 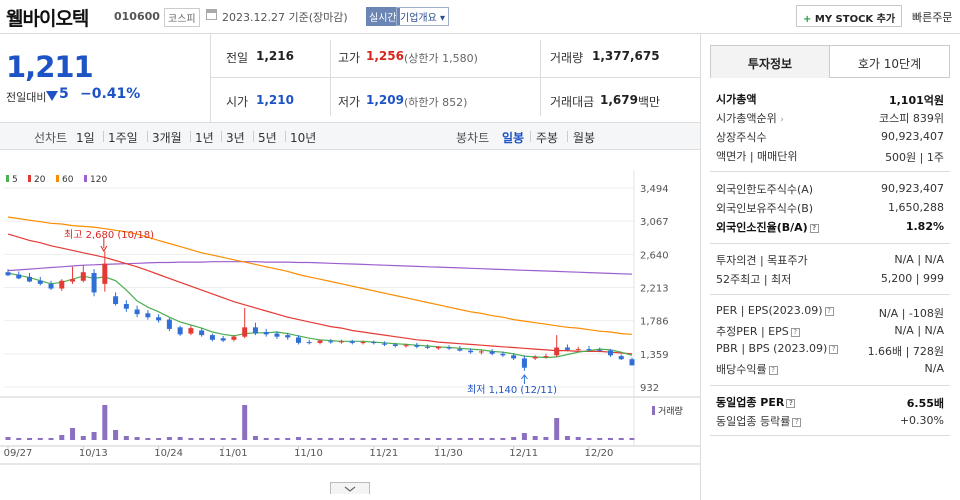 I want to click on period-tab-6: 10년, so click(x=303, y=138).